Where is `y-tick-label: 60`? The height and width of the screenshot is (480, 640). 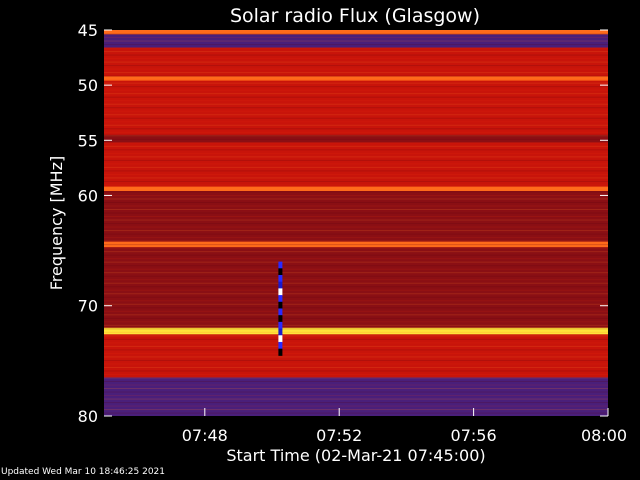
y-tick-label: 60 is located at coordinates (88, 195).